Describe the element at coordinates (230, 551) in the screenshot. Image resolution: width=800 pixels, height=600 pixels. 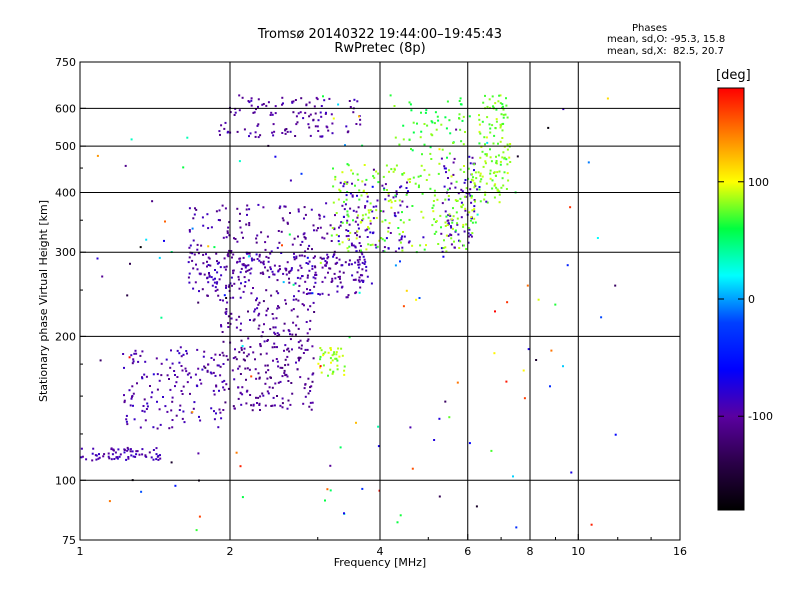
I see `x-tick-label: 2` at that location.